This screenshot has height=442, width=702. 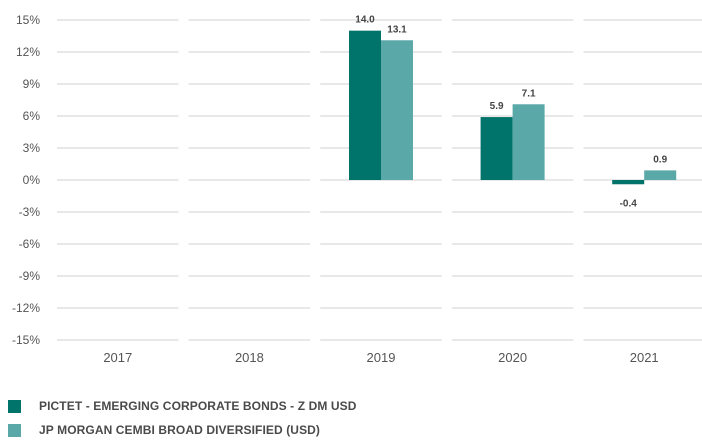 What do you see at coordinates (32, 84) in the screenshot?
I see `y-tick-label: 9%` at bounding box center [32, 84].